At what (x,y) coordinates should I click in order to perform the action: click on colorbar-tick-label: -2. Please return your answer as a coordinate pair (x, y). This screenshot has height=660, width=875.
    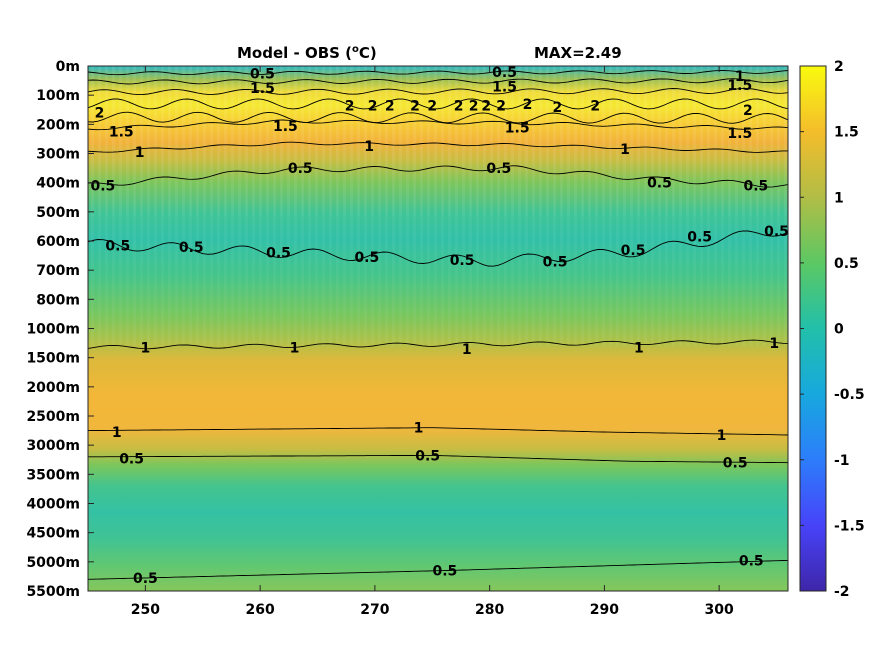
    Looking at the image, I should click on (842, 592).